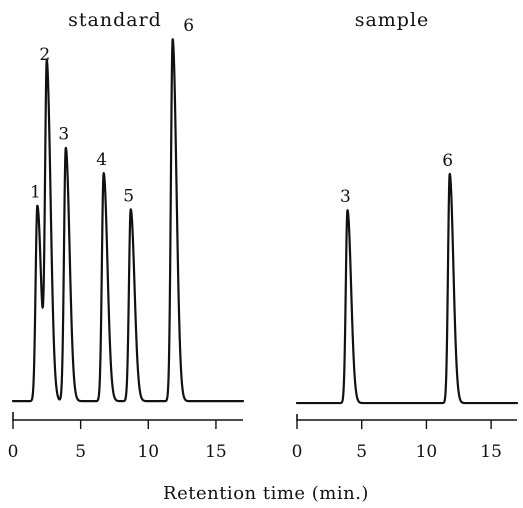 This screenshot has width=523, height=508. What do you see at coordinates (44, 55) in the screenshot?
I see `peak-label: 2` at bounding box center [44, 55].